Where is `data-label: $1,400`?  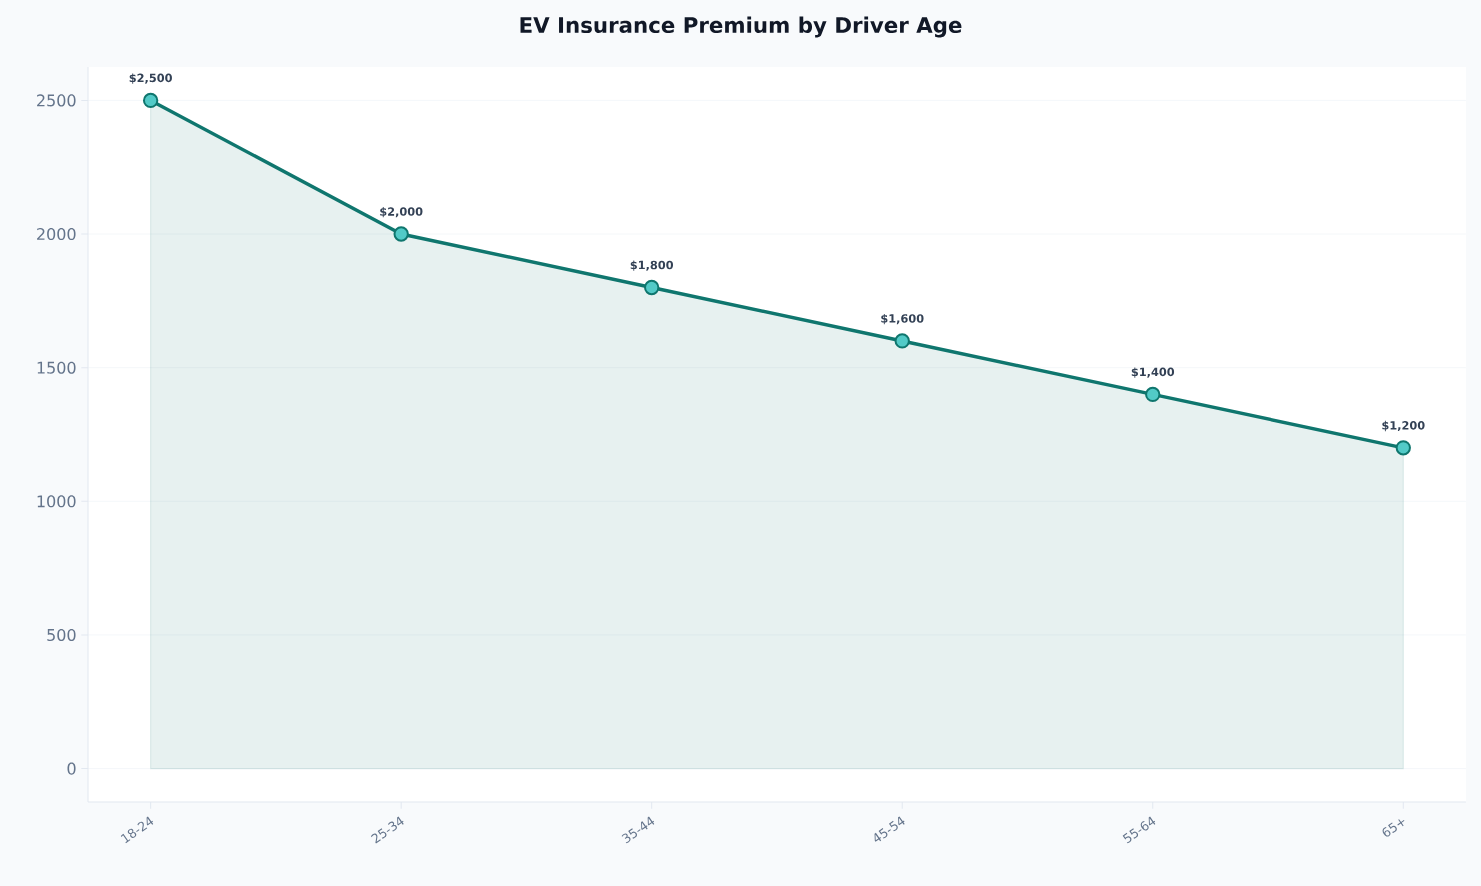
data-label: $1,400 is located at coordinates (1153, 372).